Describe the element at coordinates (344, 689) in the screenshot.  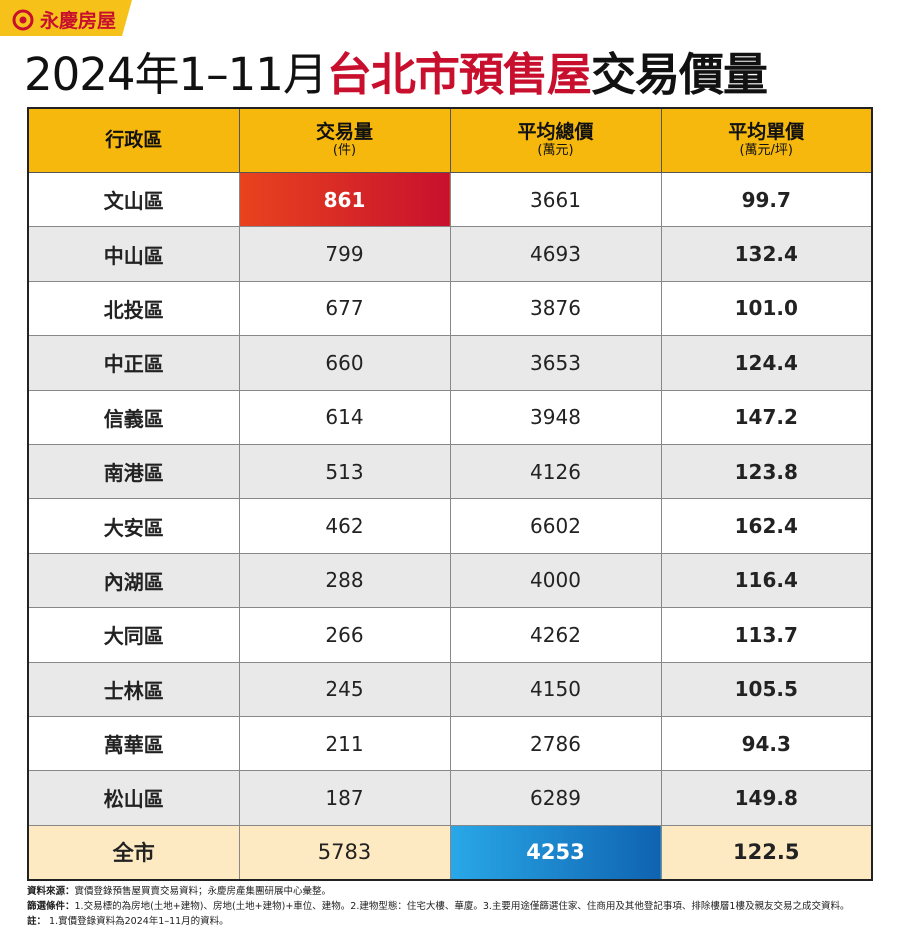
I see `value-cell: 245` at that location.